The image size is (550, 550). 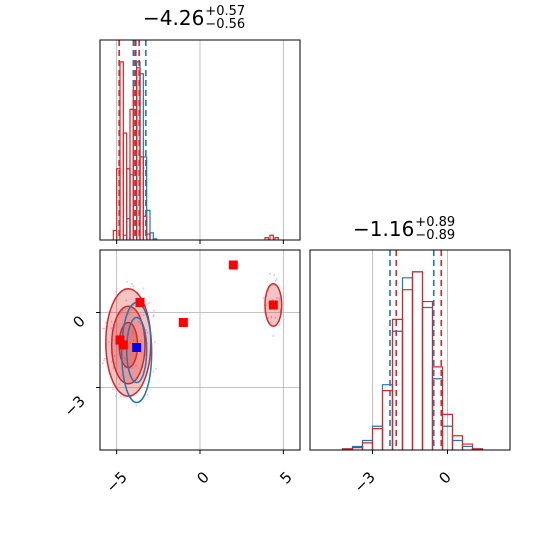 I want to click on top-left-histograms, so click(x=195, y=140).